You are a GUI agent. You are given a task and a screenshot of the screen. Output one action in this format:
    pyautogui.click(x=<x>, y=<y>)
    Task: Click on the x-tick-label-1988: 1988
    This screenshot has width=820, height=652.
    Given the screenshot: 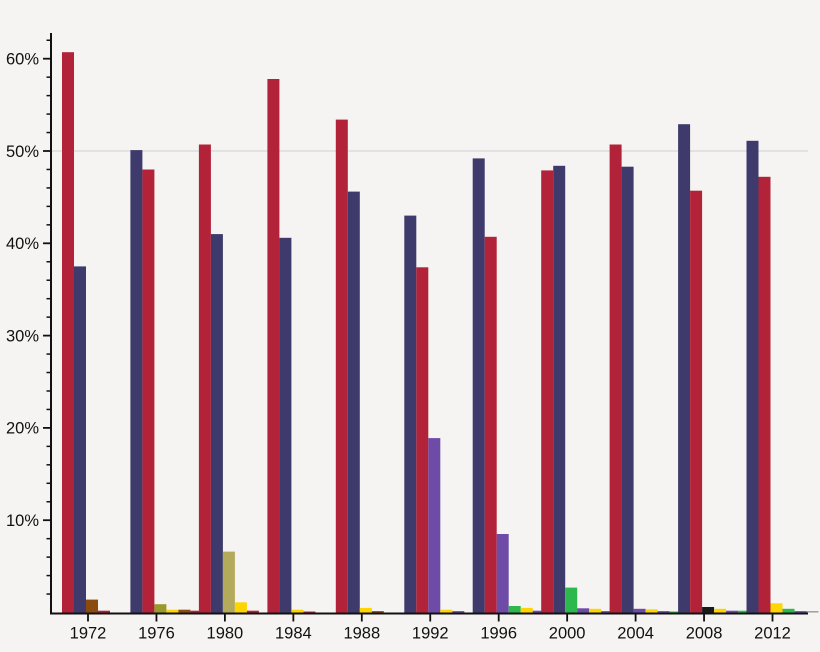 What is the action you would take?
    pyautogui.click(x=361, y=634)
    